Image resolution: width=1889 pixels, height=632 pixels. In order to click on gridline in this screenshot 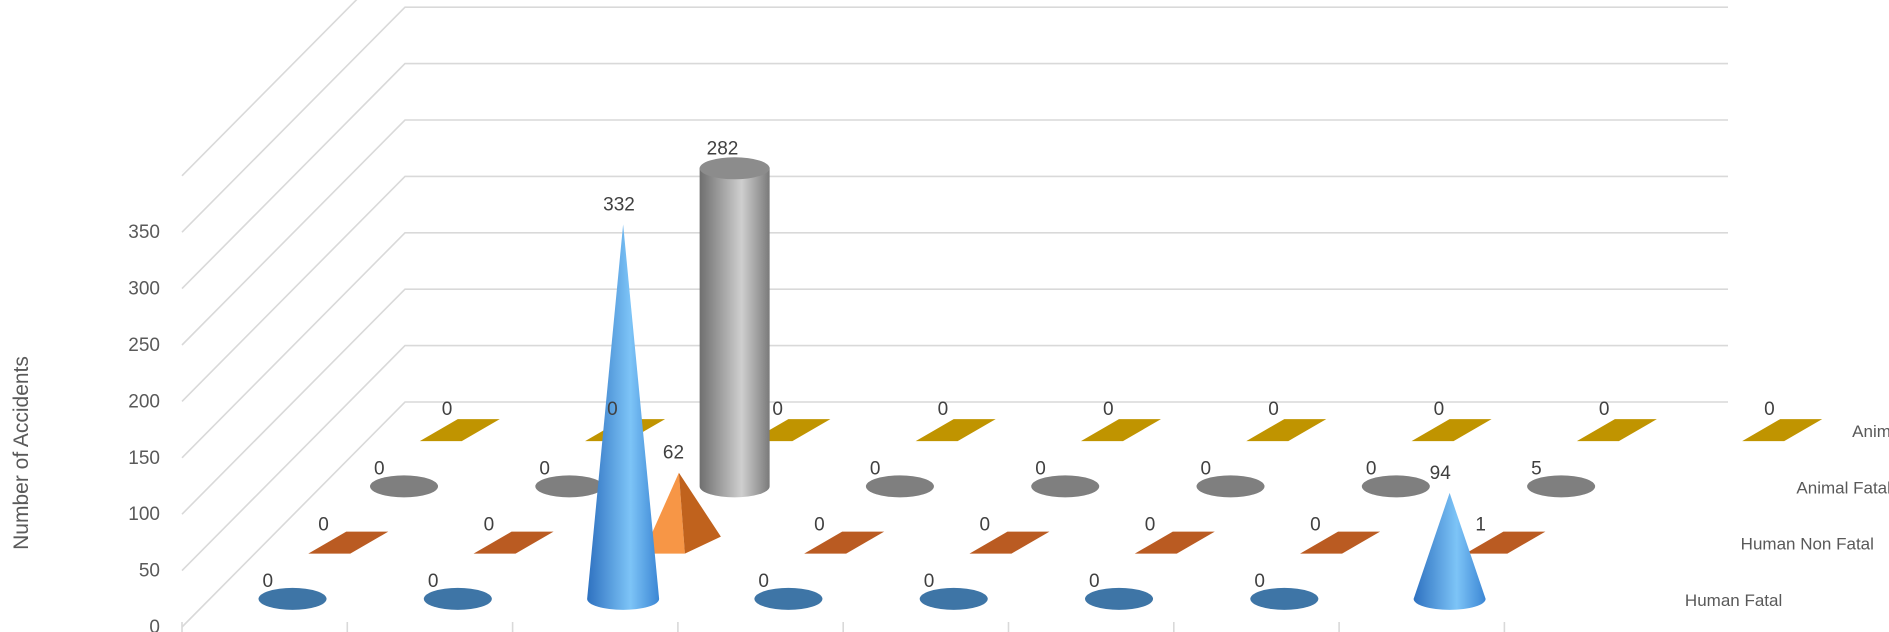, I will do `click(269, 88)`.